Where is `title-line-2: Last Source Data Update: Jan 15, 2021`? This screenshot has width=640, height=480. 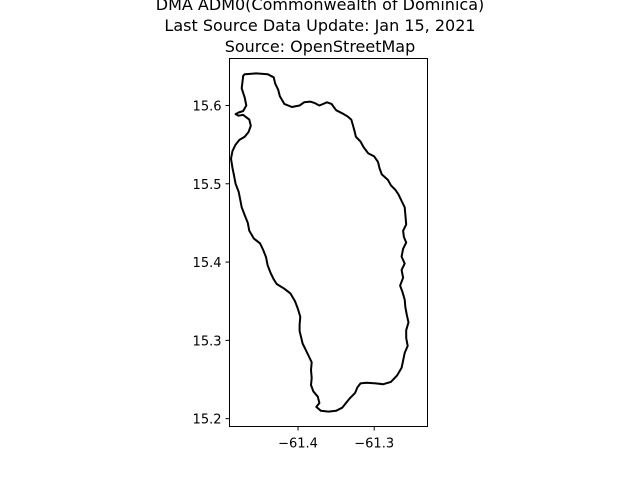 title-line-2: Last Source Data Update: Jan 15, 2021 is located at coordinates (320, 25).